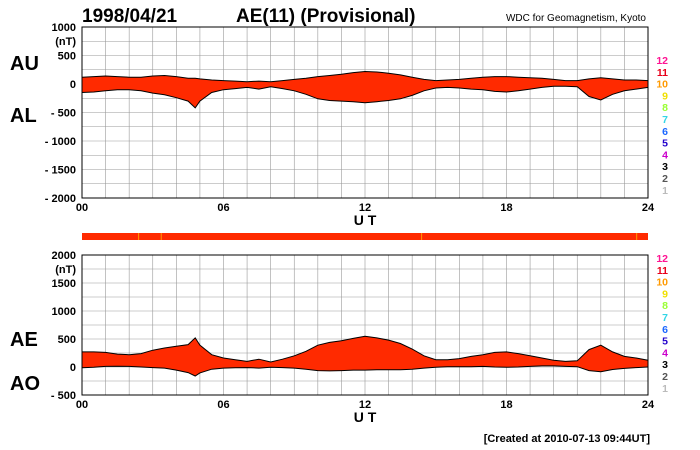  What do you see at coordinates (567, 439) in the screenshot?
I see `created-timestamp: [Created at 2010-07-13 09:44UT]` at bounding box center [567, 439].